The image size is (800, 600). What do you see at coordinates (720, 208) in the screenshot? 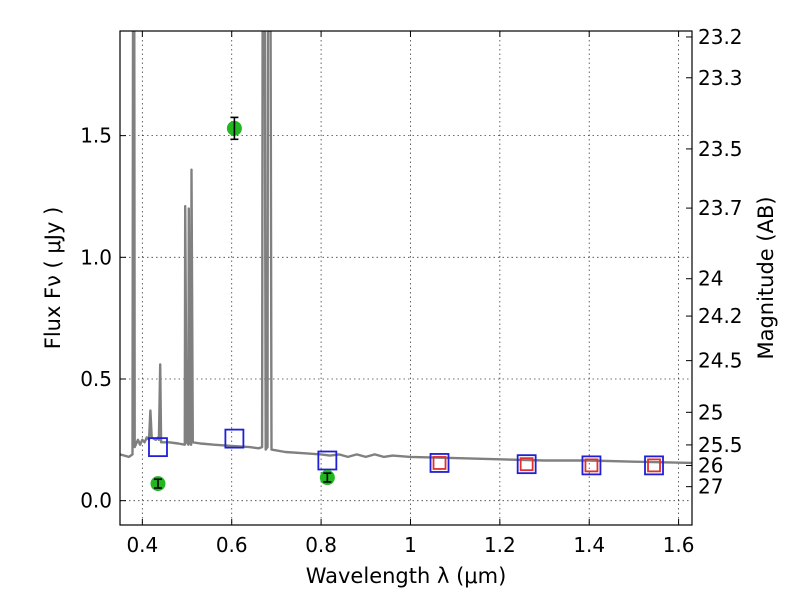
I see `magnitude-tick-label: 23.7` at bounding box center [720, 208].